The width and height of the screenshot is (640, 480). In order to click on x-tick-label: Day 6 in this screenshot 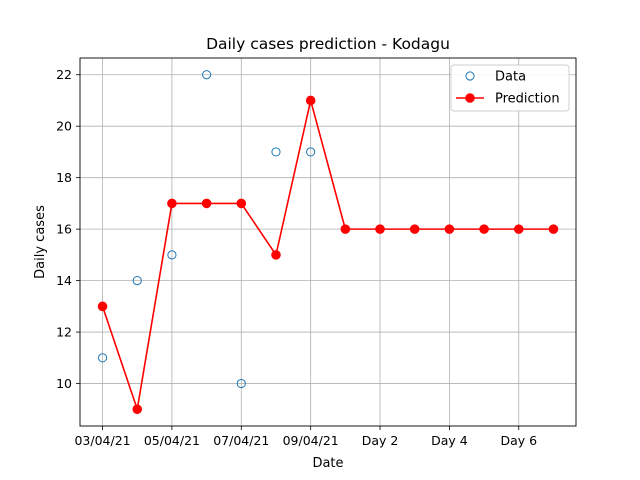, I will do `click(518, 440)`.